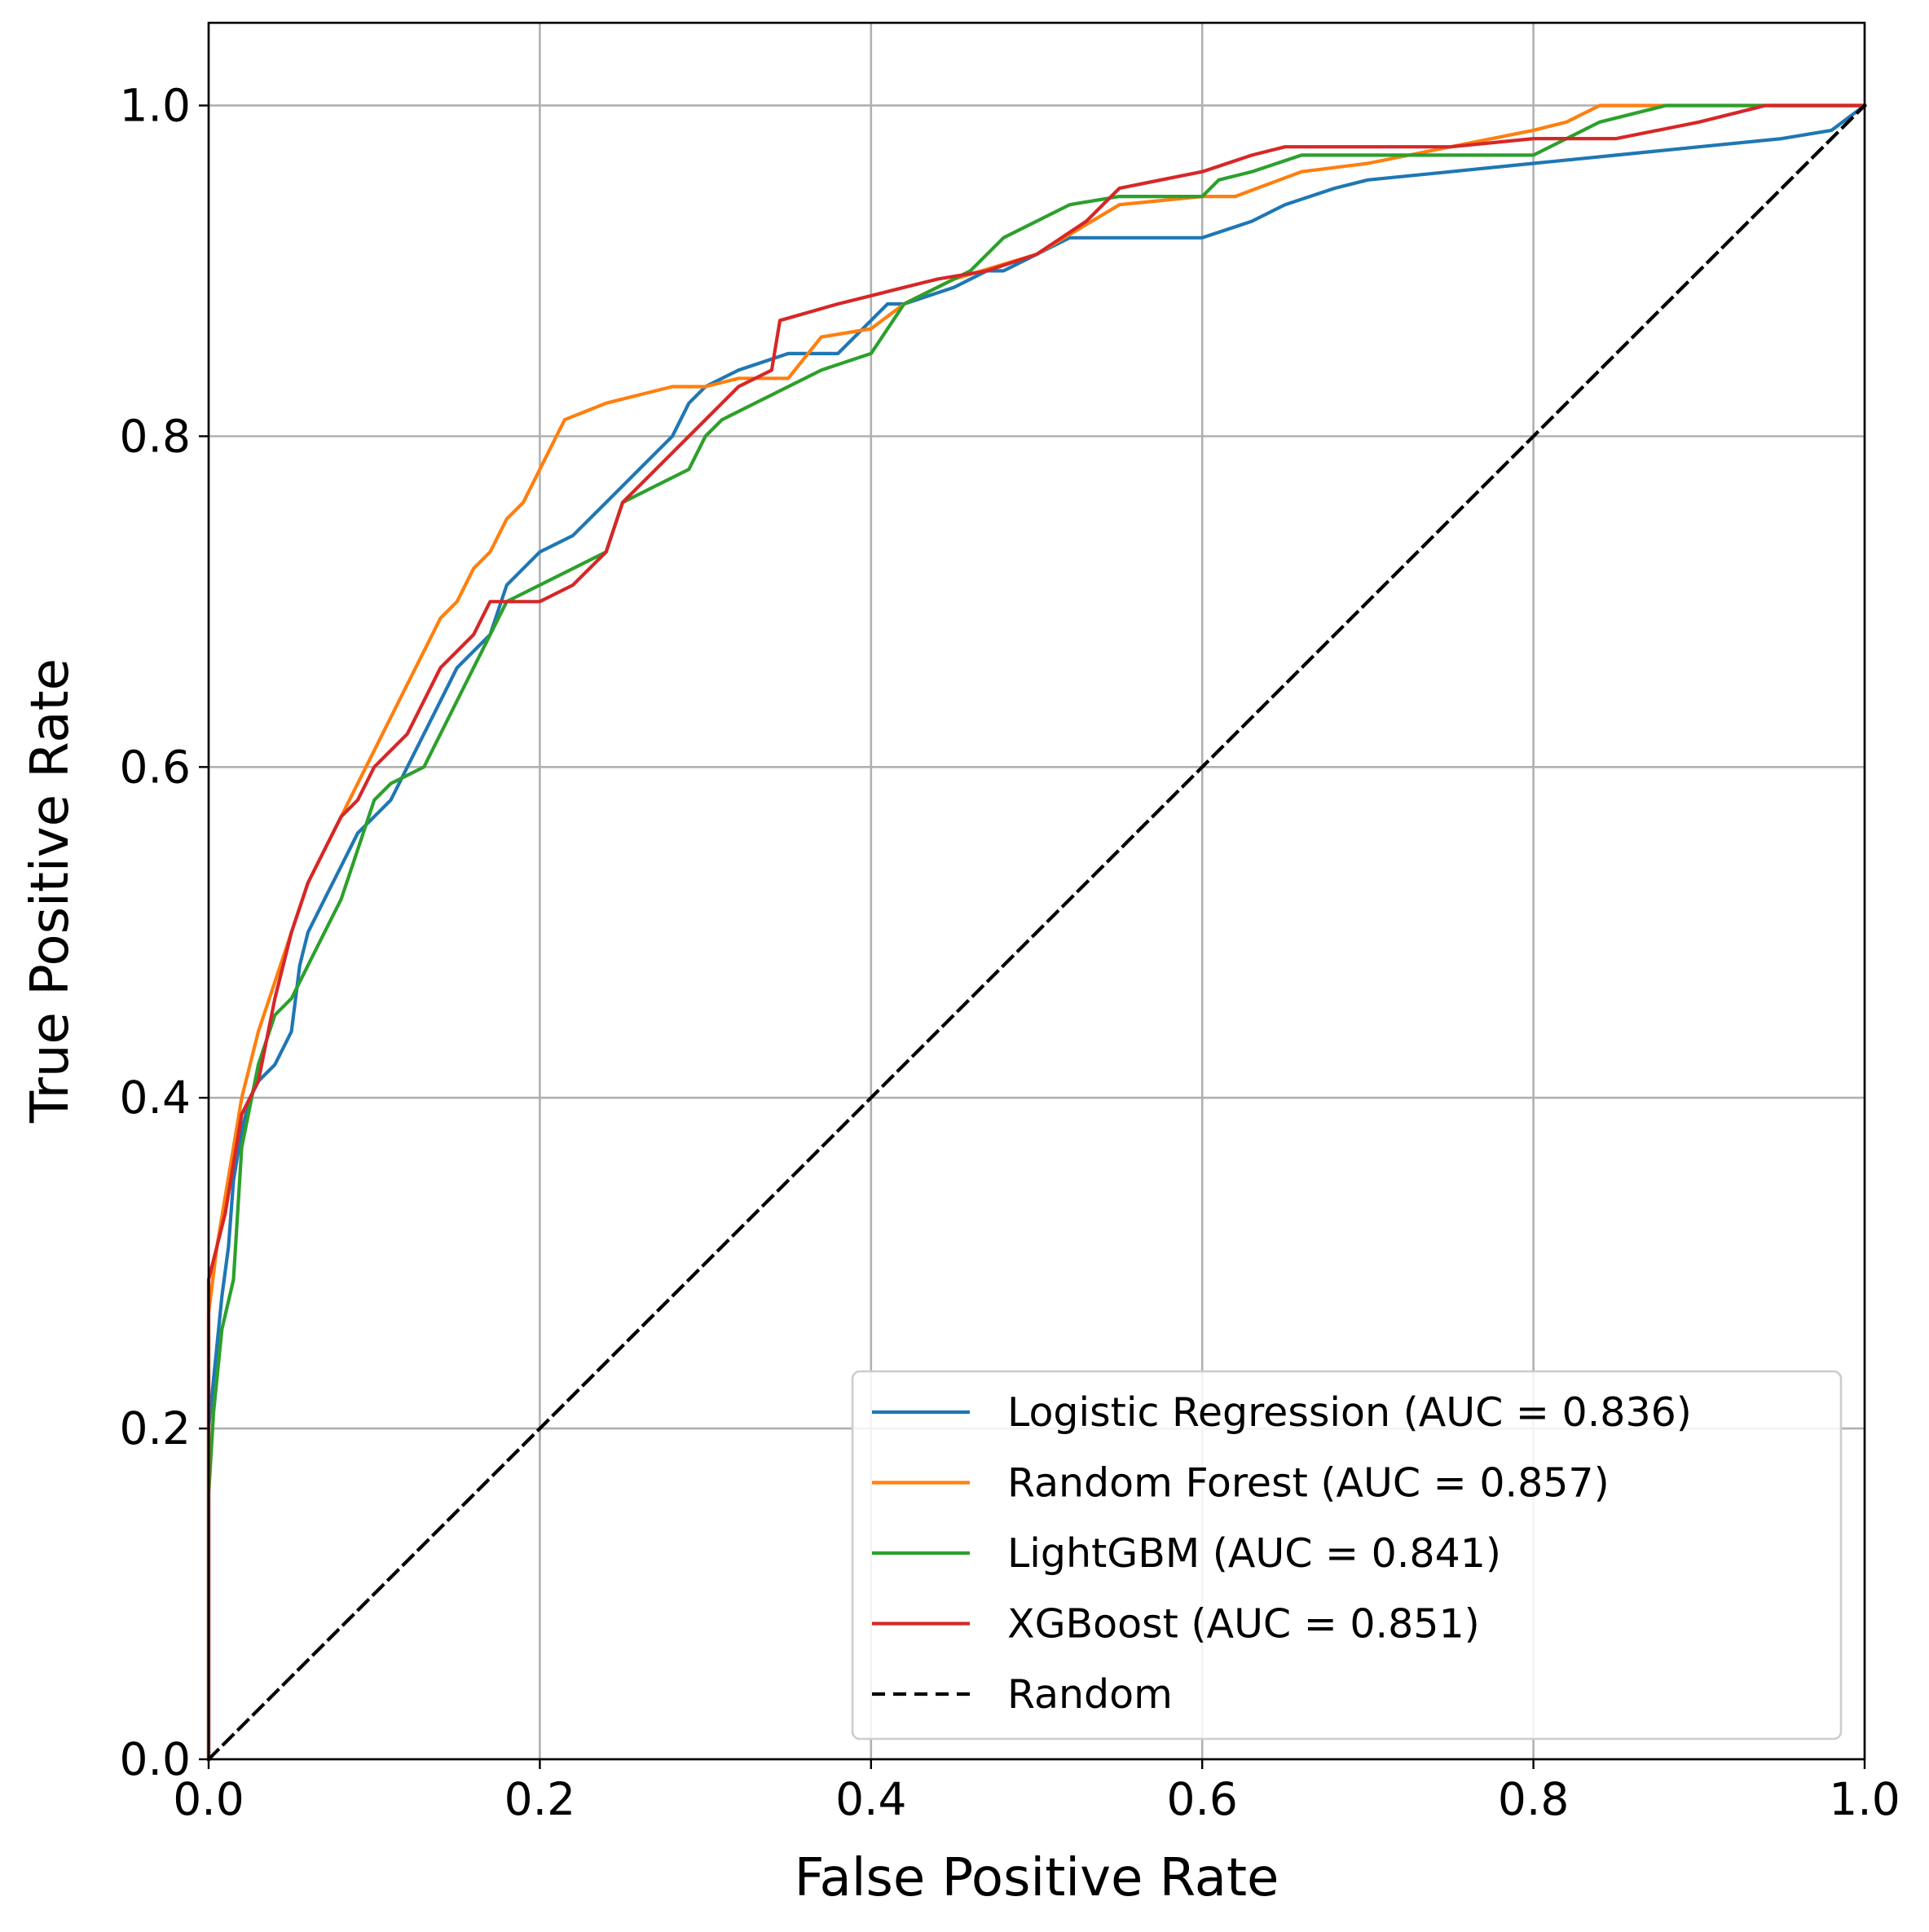  I want to click on legend-box, so click(1347, 1555).